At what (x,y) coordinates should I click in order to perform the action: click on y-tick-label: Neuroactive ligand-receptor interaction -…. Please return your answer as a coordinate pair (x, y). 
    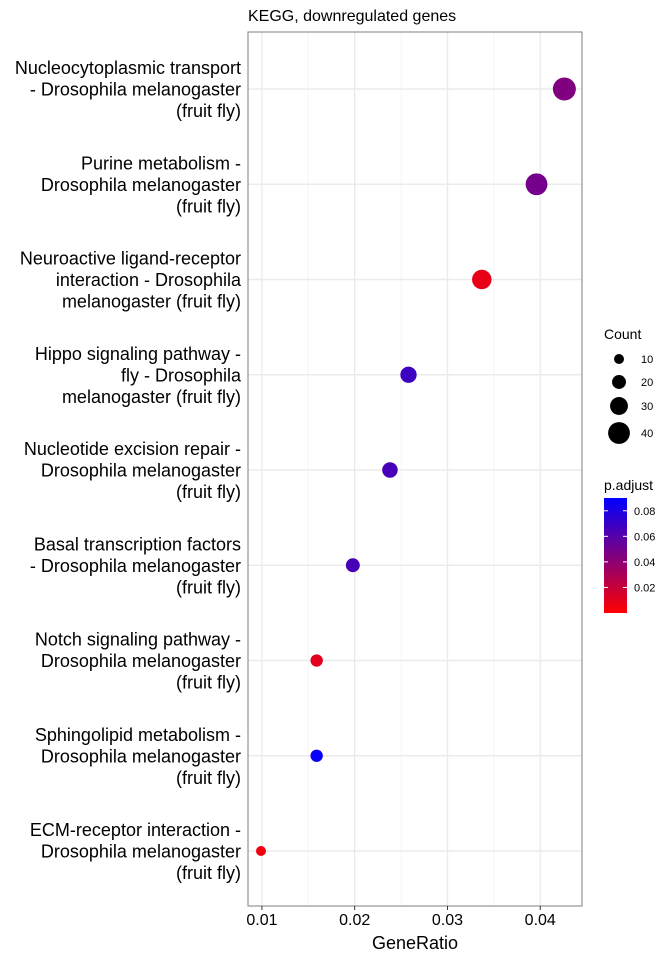
    Looking at the image, I should click on (131, 280).